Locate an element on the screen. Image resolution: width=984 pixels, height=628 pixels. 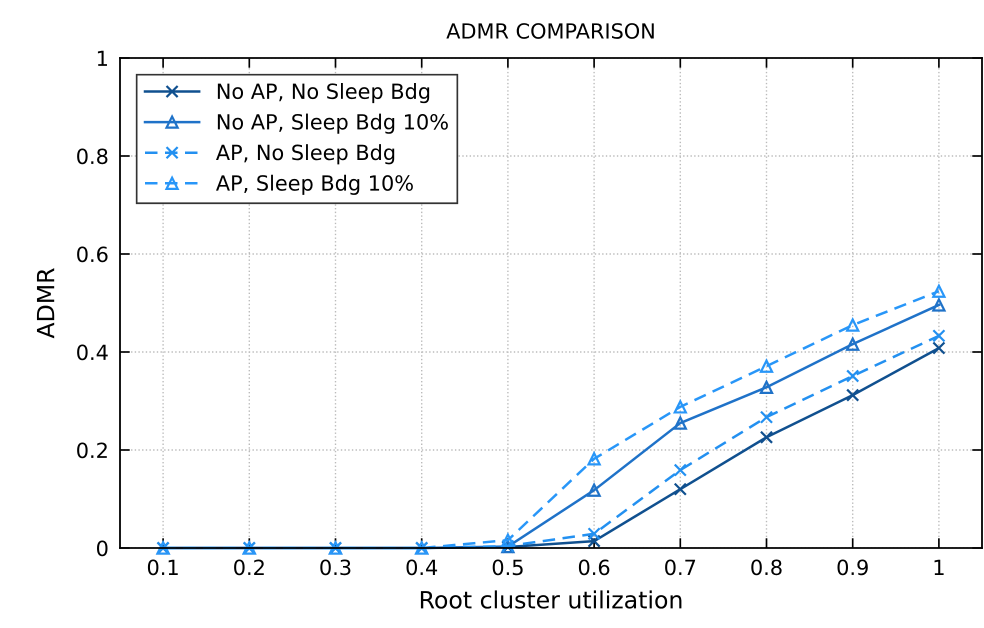
y-tick-label: 0.6 is located at coordinates (92, 254).